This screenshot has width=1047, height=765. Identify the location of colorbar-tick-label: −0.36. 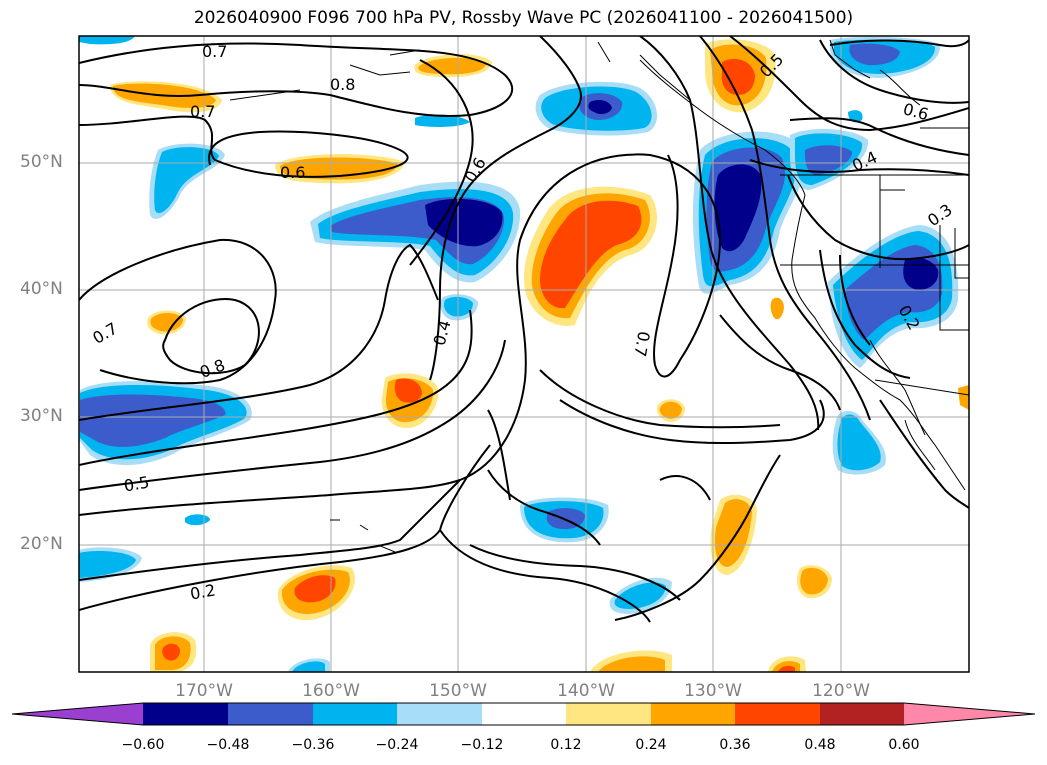
(313, 745).